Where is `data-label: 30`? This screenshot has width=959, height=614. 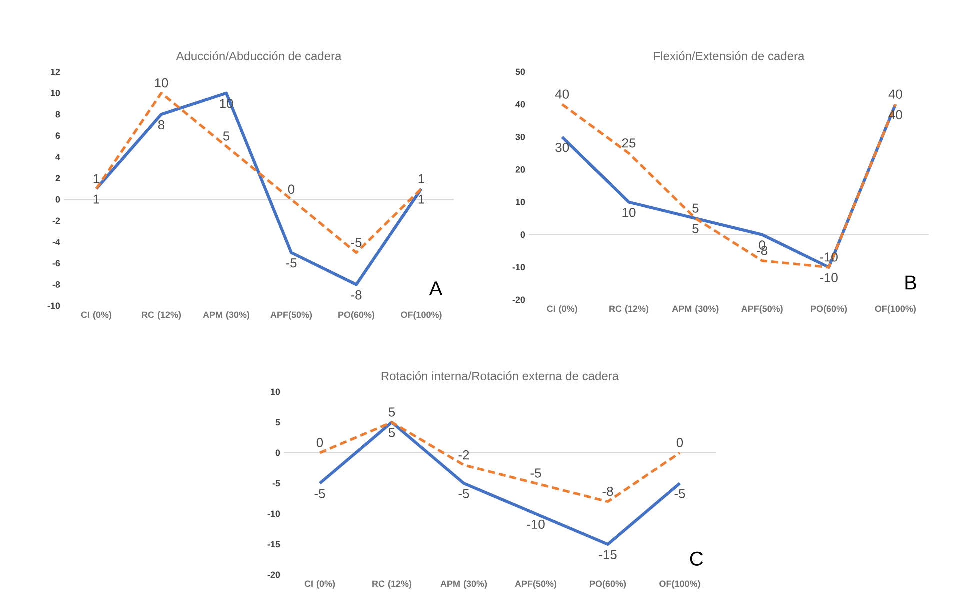
data-label: 30 is located at coordinates (563, 147).